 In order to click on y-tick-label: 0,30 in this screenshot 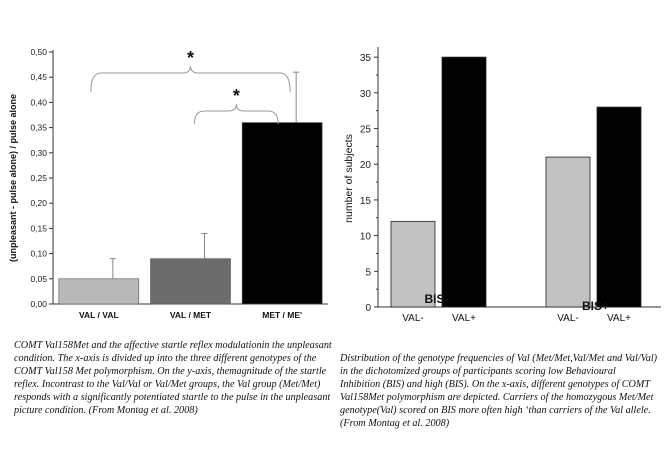, I will do `click(38, 153)`.